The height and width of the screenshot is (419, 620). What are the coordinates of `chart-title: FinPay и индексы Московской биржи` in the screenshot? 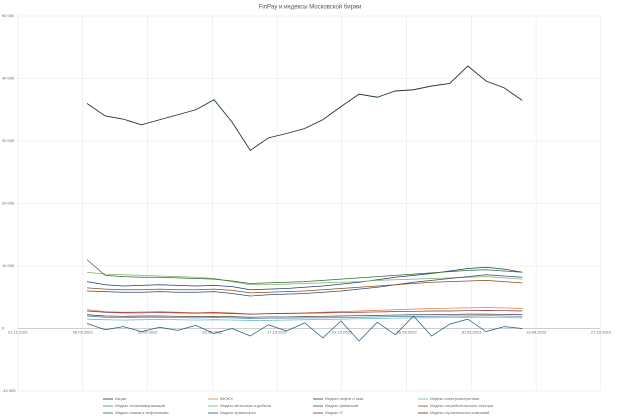 It's located at (310, 7).